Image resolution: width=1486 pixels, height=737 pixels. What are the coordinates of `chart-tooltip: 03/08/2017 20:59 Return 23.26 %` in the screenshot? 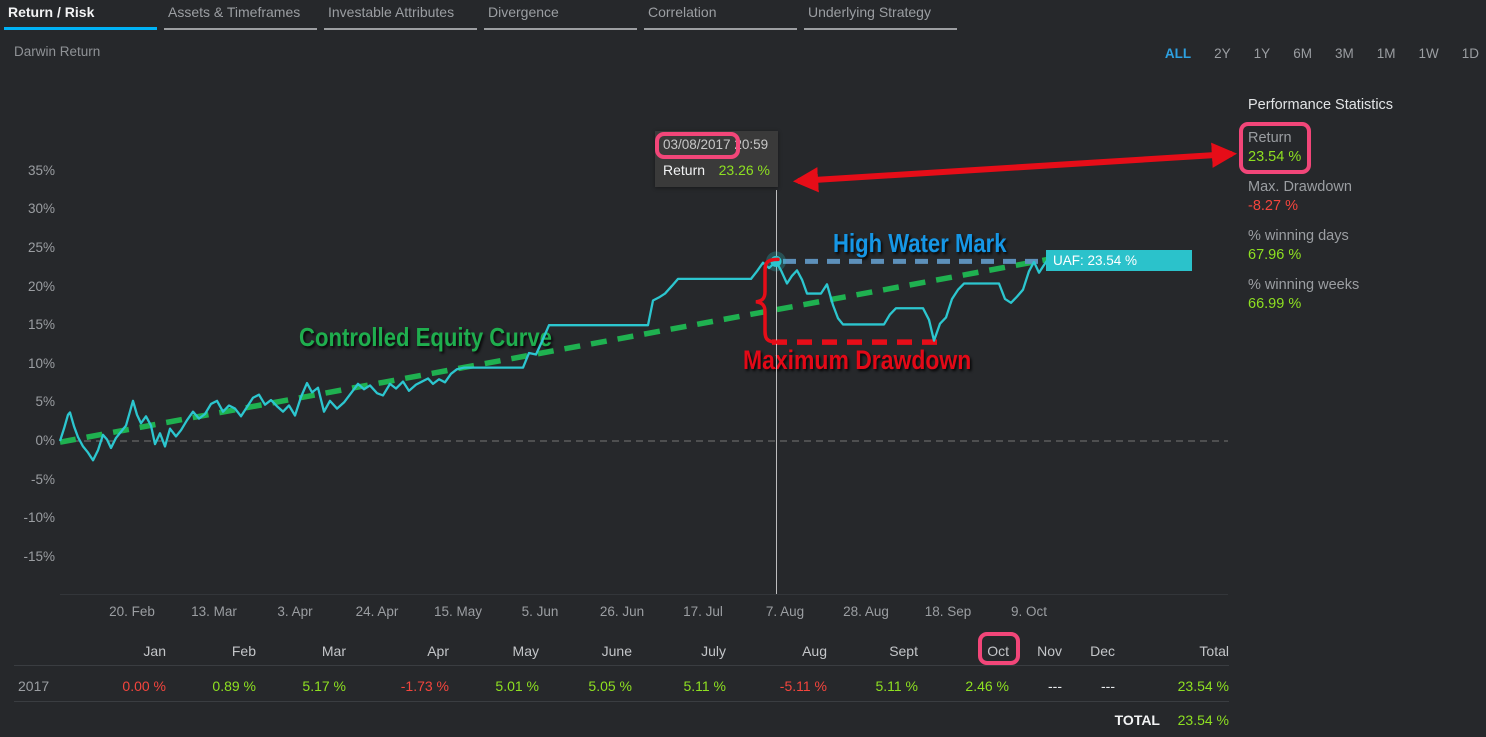 It's located at (716, 159).